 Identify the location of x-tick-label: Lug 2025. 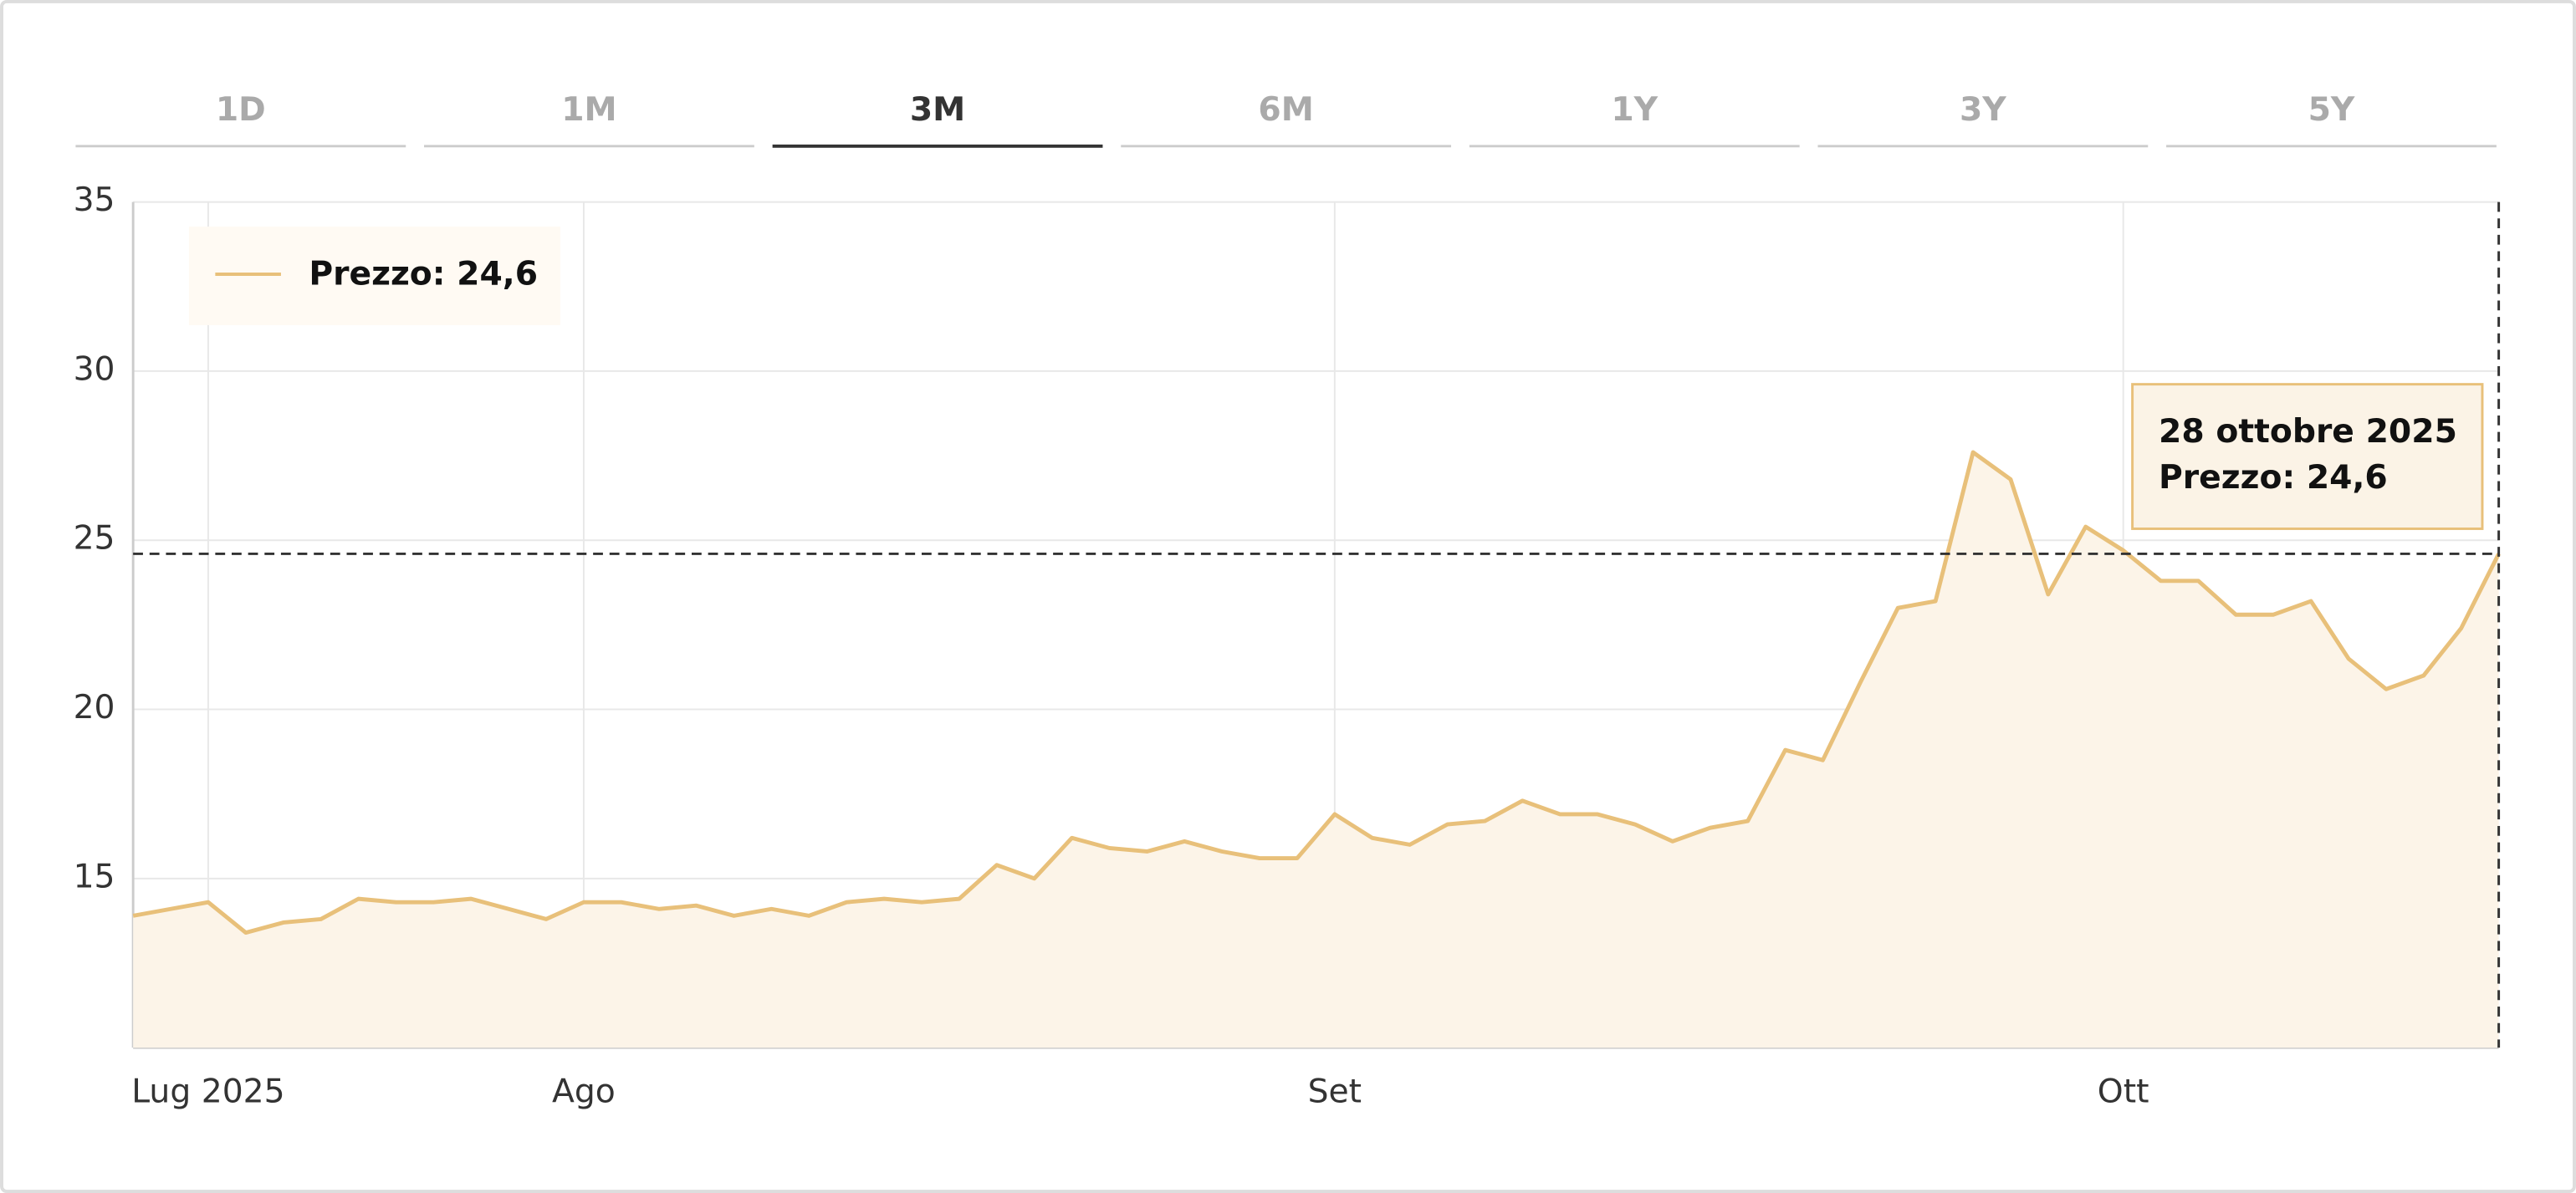
(207, 1092).